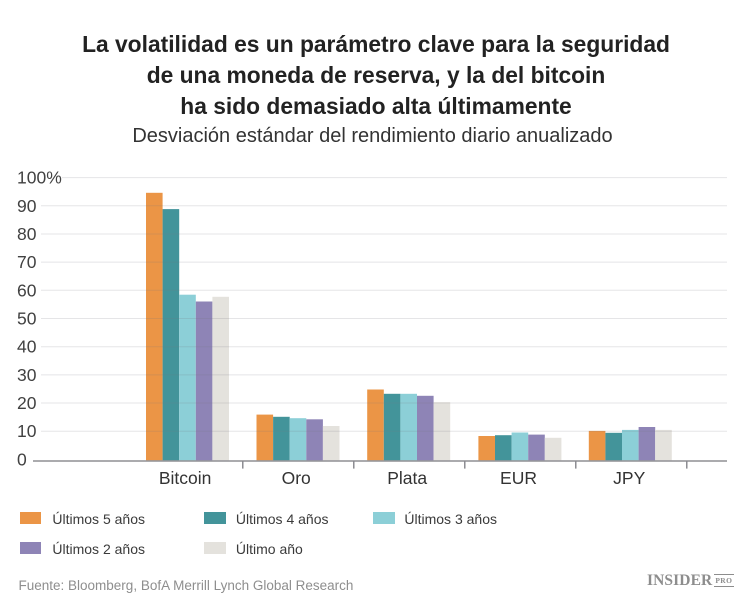  I want to click on svg-text: Bitcoin, so click(185, 478).